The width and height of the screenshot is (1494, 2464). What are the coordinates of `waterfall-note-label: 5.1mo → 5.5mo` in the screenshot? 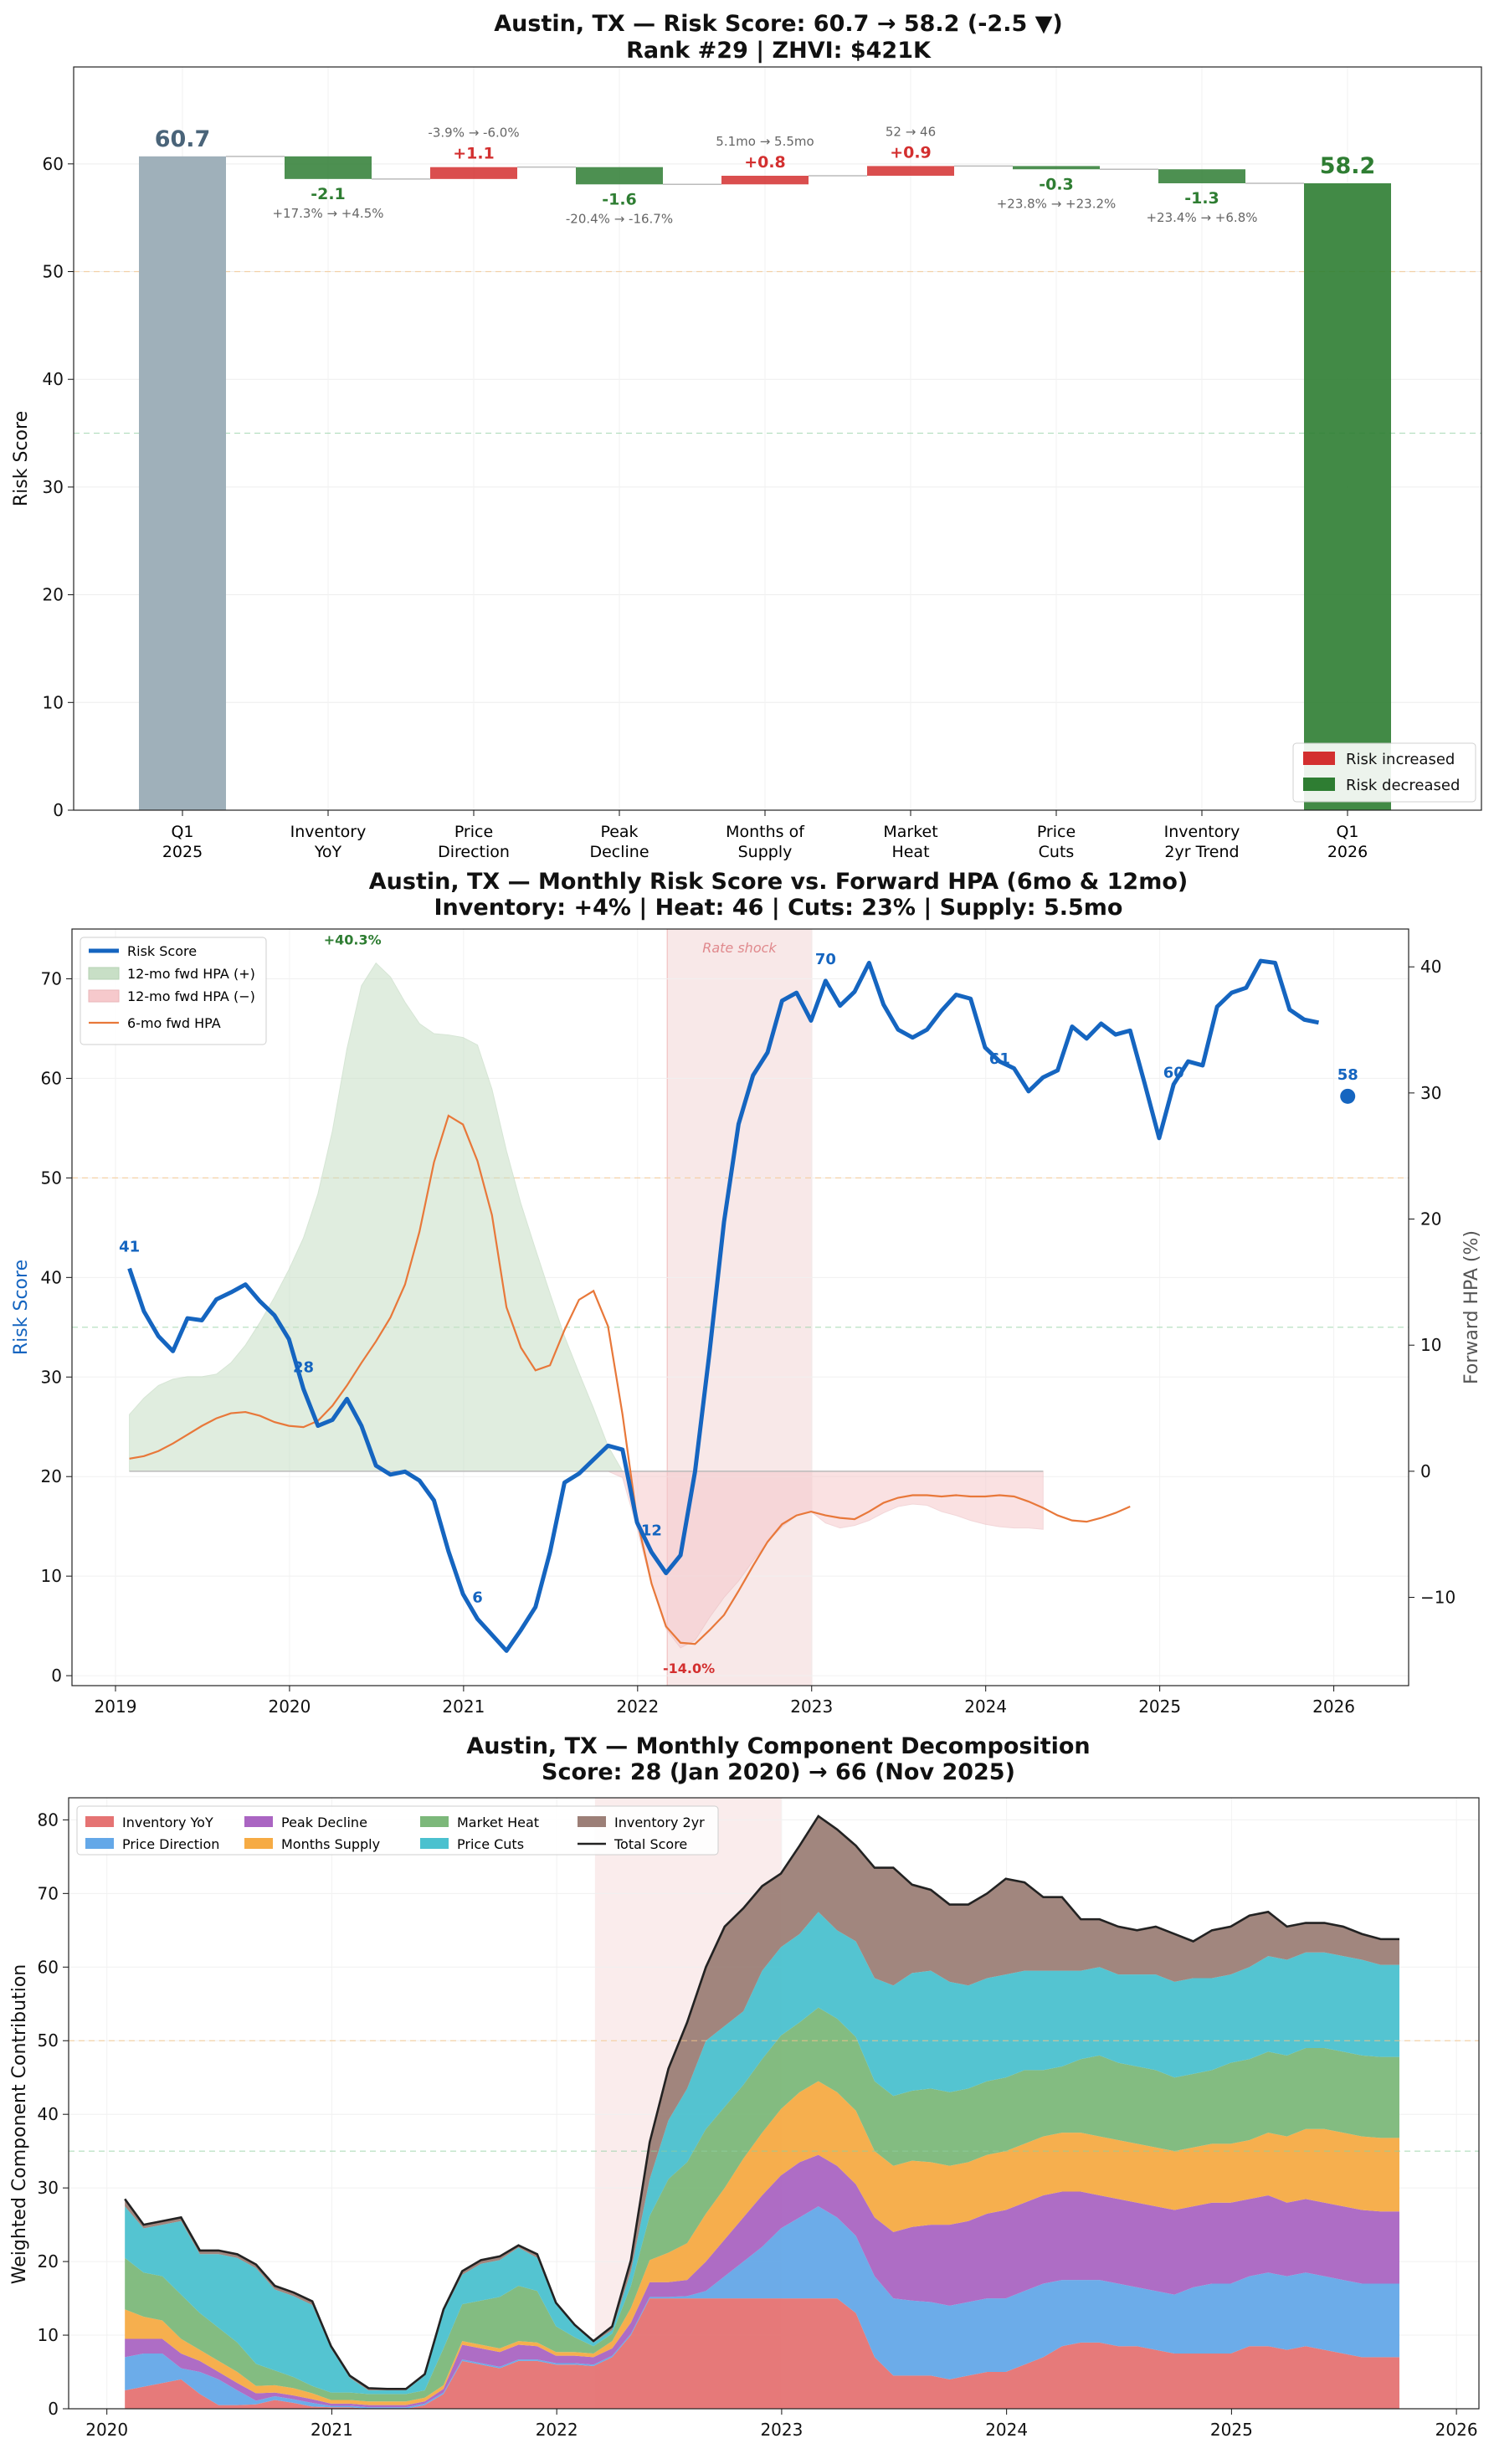 It's located at (765, 141).